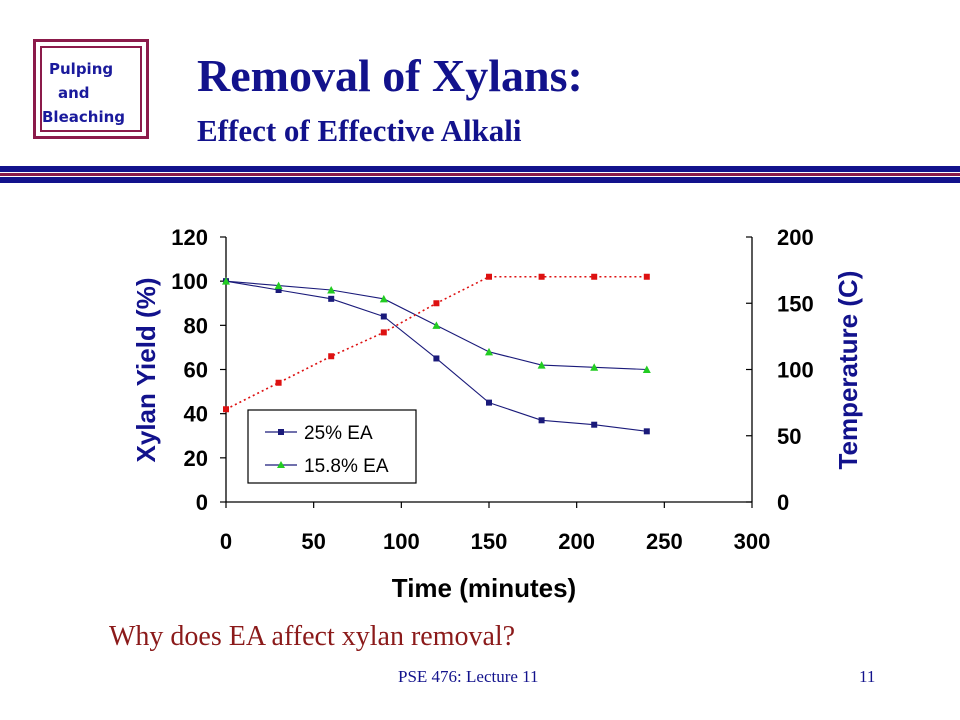 The image size is (960, 720). I want to click on footer-page-number: 11, so click(867, 676).